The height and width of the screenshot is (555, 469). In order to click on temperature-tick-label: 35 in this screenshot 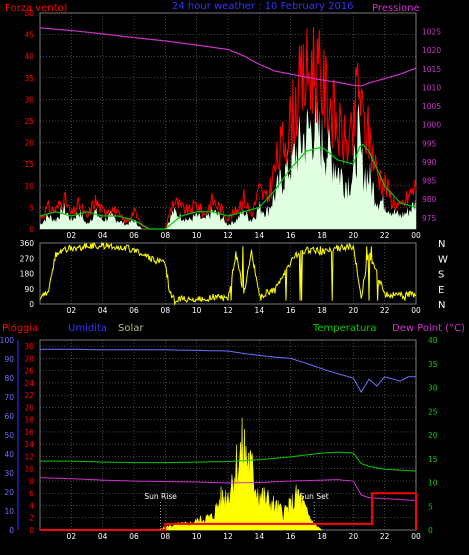, I will do `click(433, 364)`.